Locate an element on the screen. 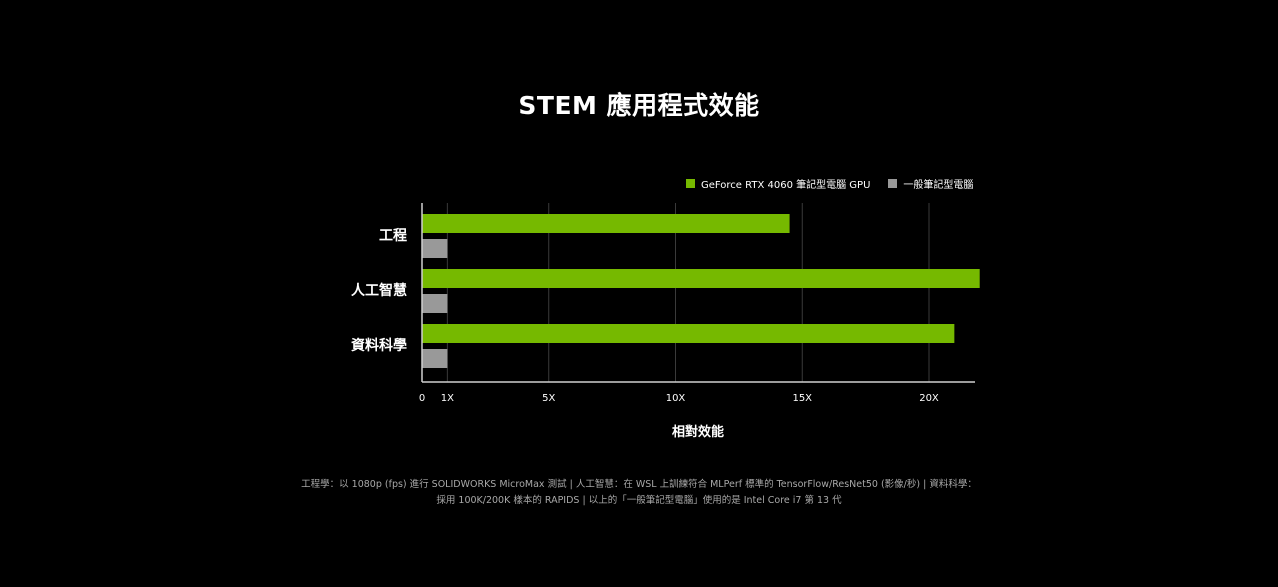 Image resolution: width=1278 pixels, height=587 pixels. category-label-2: 資料科學 is located at coordinates (379, 345).